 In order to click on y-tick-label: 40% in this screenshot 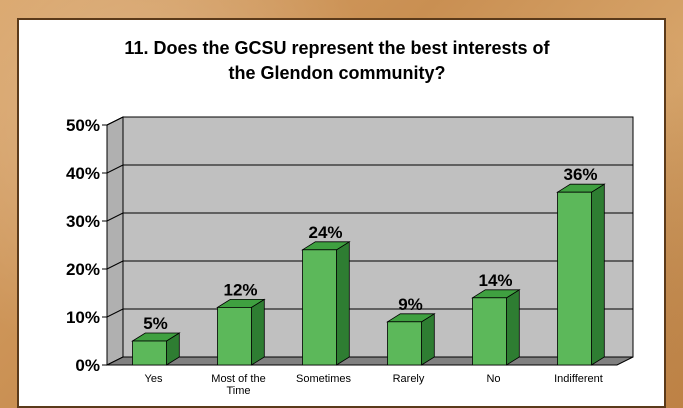, I will do `click(83, 173)`.